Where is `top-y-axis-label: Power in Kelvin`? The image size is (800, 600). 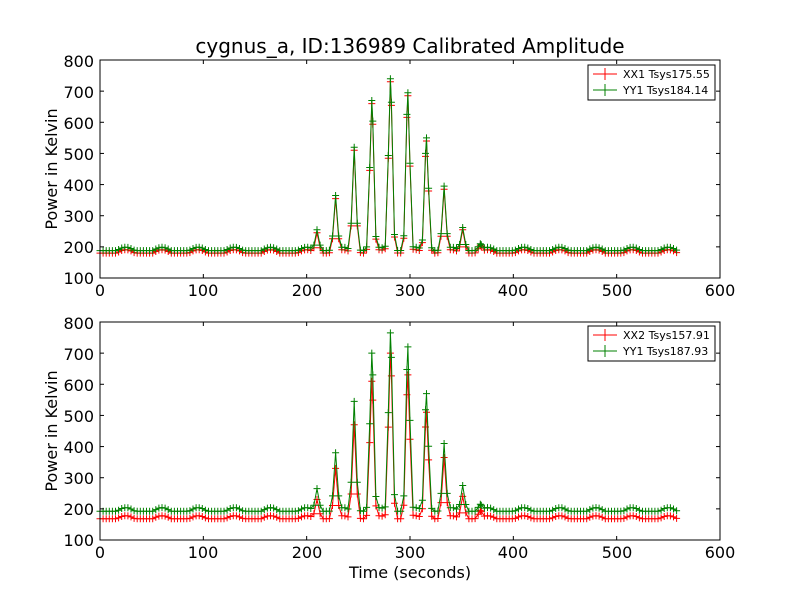
top-y-axis-label: Power in Kelvin is located at coordinates (51, 168).